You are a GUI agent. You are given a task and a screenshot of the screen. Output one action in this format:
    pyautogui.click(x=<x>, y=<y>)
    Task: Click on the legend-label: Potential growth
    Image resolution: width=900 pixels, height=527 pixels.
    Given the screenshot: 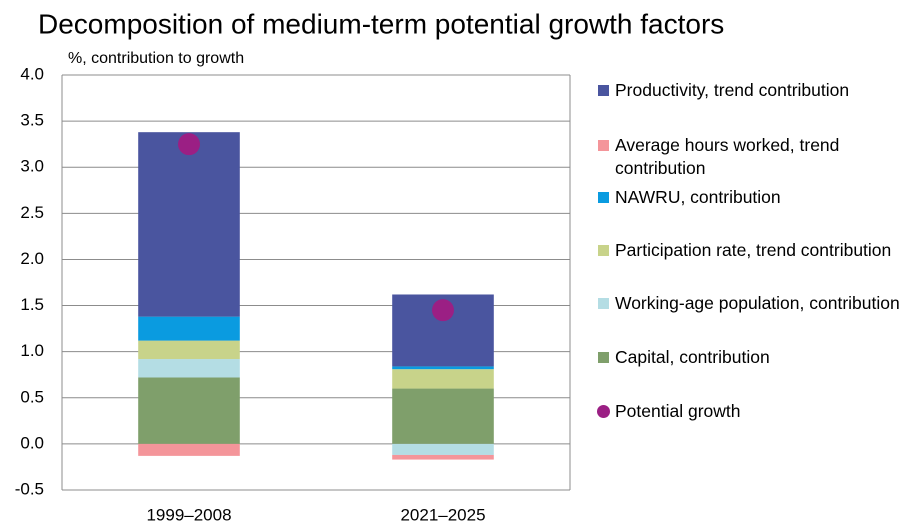 What is the action you would take?
    pyautogui.click(x=678, y=411)
    